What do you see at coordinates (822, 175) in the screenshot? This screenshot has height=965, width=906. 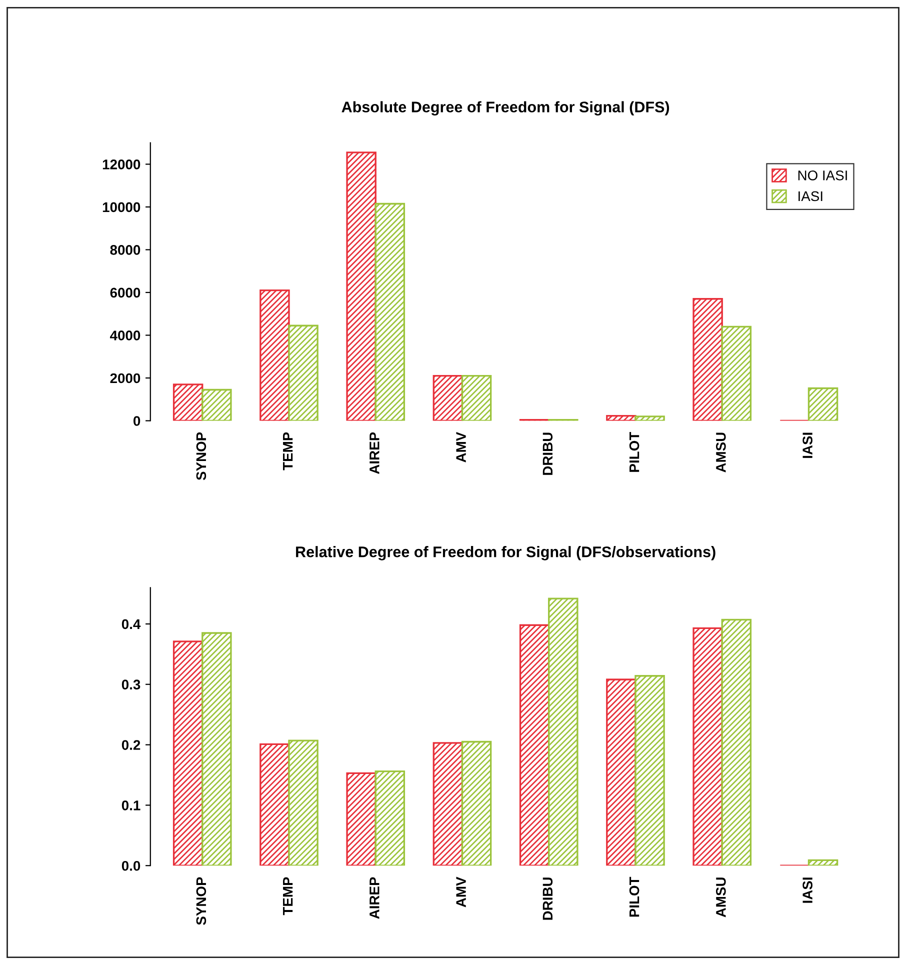 I see `legend-label: NO IASI` at bounding box center [822, 175].